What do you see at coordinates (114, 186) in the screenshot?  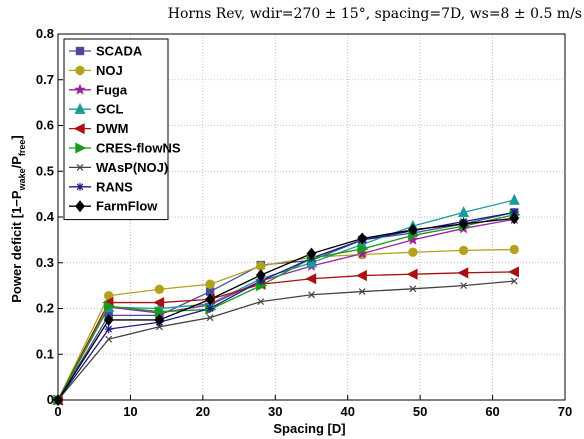 I see `legend-label-rans: RANS` at bounding box center [114, 186].